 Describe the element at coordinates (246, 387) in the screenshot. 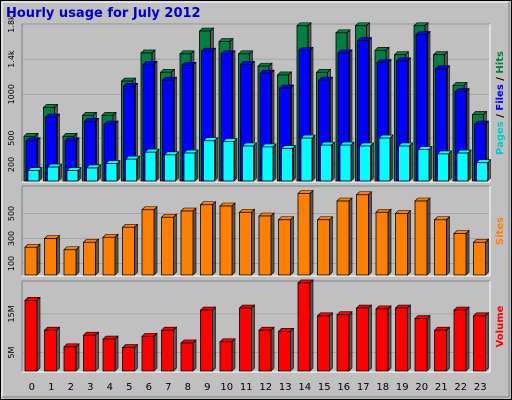

I see `x-tick-label-hour: 11` at that location.